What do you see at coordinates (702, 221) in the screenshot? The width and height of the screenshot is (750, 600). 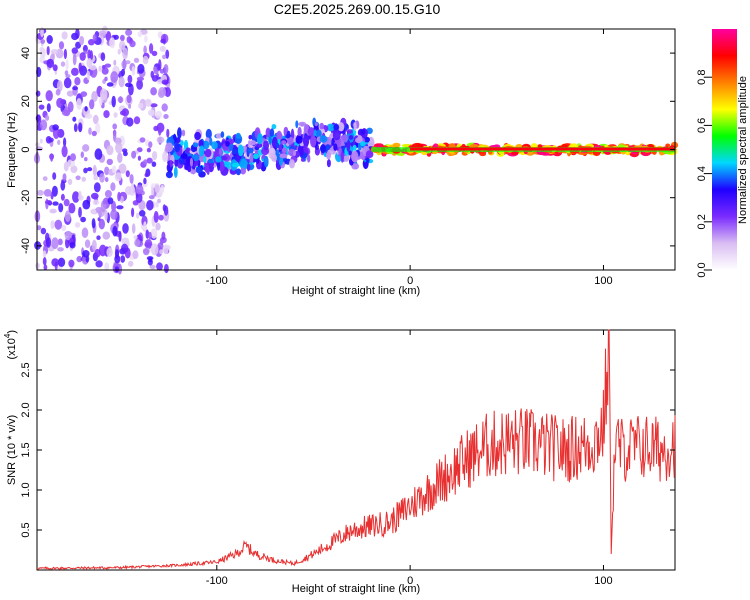 I see `colorbar-tick-label: 0.2` at bounding box center [702, 221].